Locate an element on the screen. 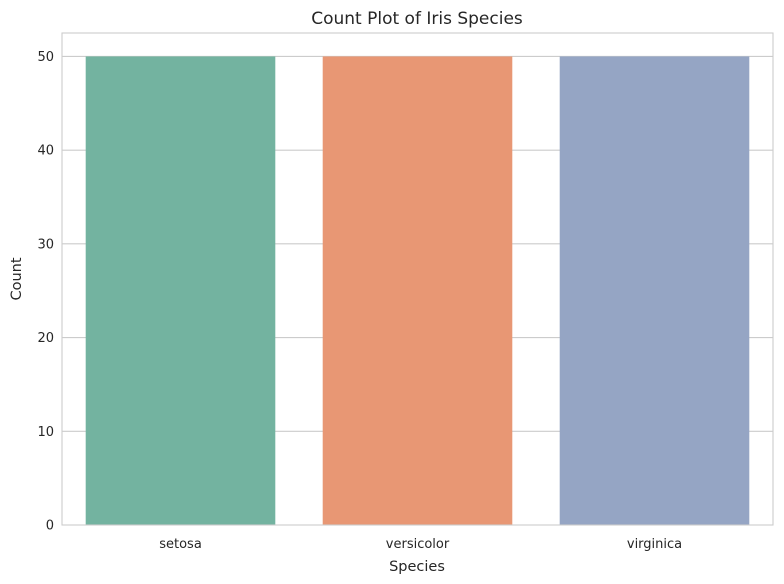  x-tick-label-setosa: setosa is located at coordinates (180, 544).